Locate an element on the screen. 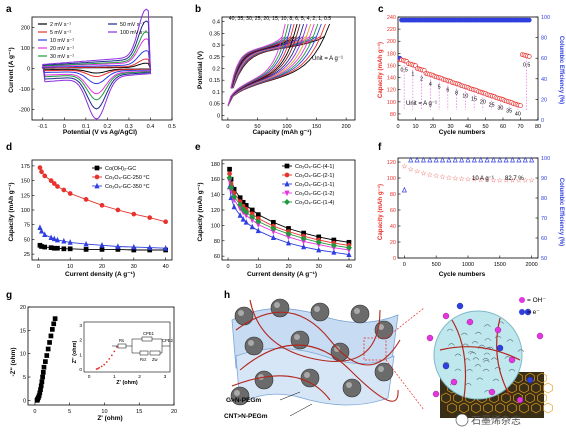  panel-f-y2label: Columbic Efficiency (%) is located at coordinates (561, 212).